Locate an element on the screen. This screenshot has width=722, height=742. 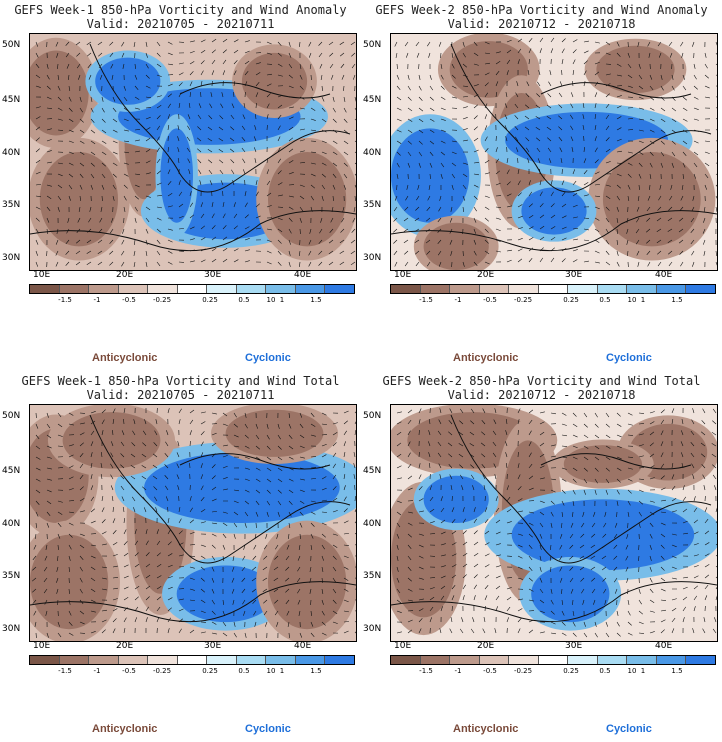
coastline is located at coordinates (193, 147).